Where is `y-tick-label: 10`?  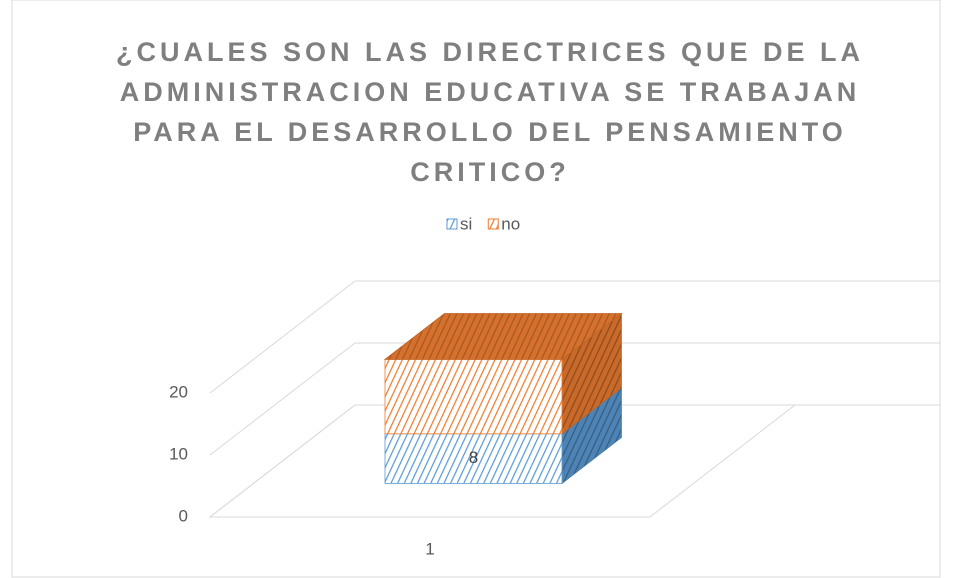
y-tick-label: 10 is located at coordinates (178, 453).